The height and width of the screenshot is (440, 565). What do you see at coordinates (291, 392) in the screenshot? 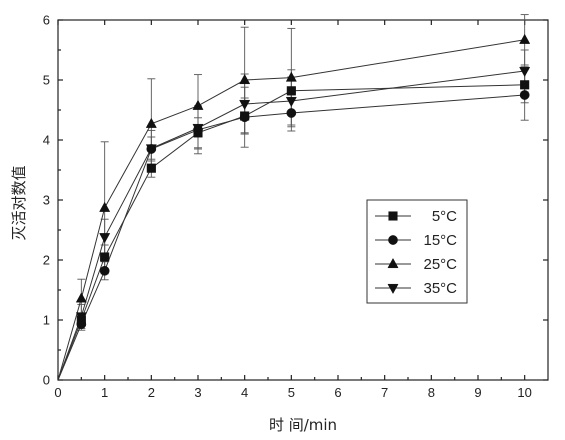
I see `x-tick-label: 5` at bounding box center [291, 392].